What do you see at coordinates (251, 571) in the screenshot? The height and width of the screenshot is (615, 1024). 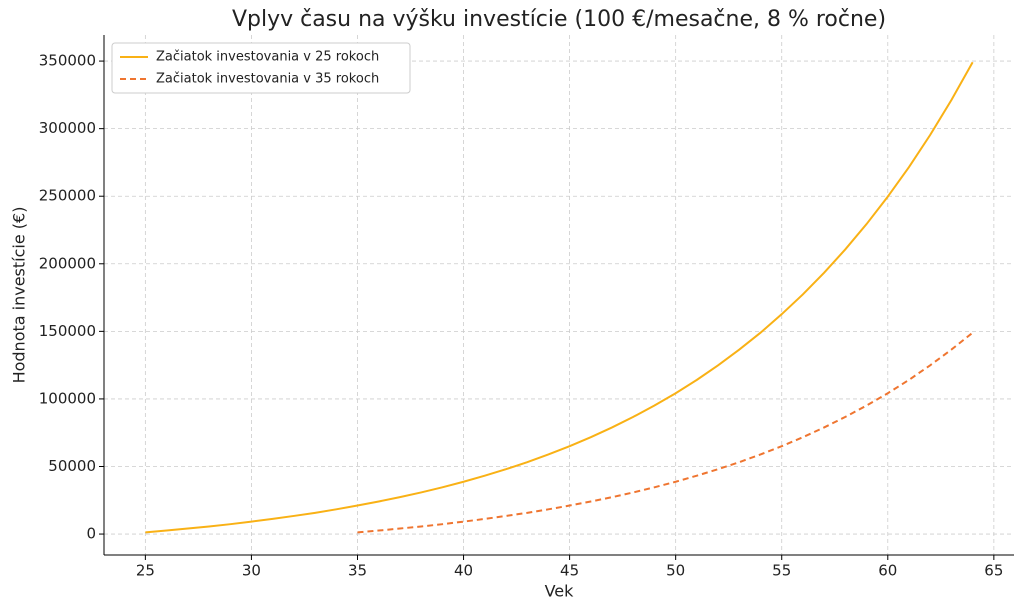 I see `x-tick-label: 30` at bounding box center [251, 571].